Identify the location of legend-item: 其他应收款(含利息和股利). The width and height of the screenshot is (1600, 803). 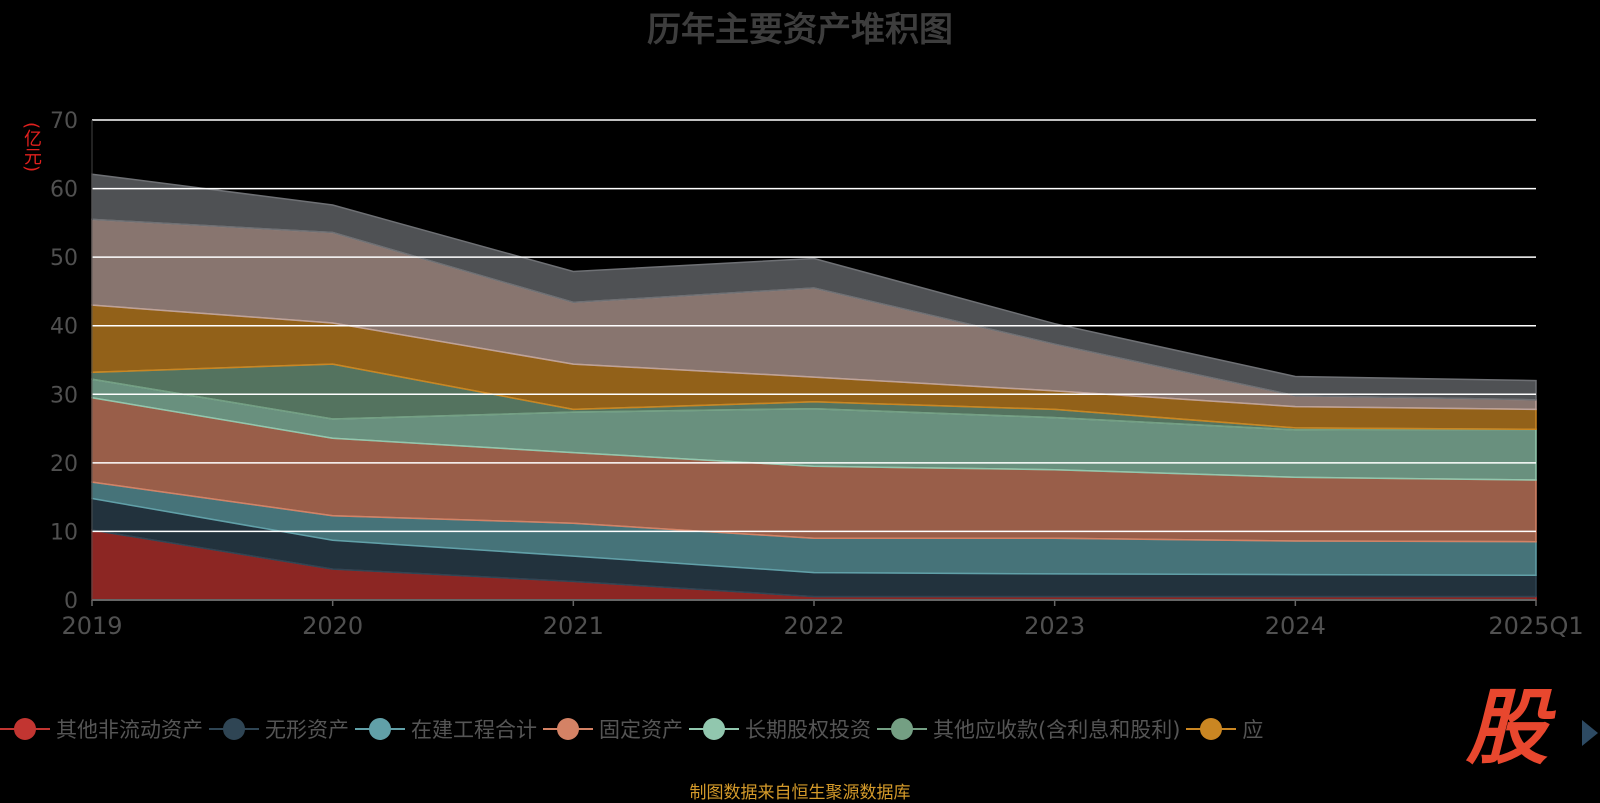
(1028, 729).